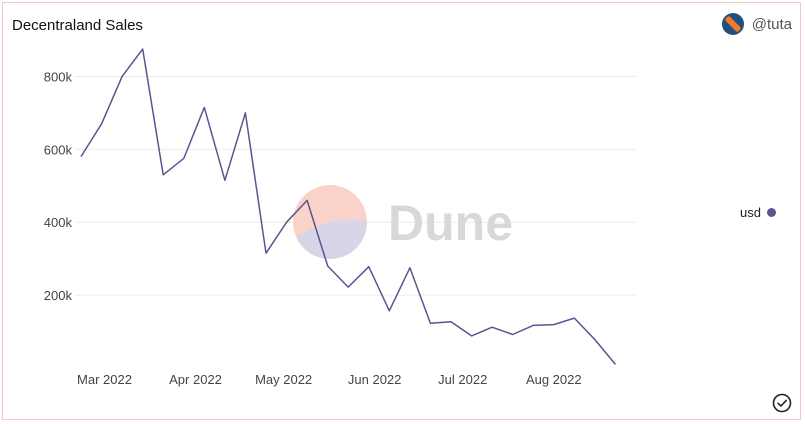 The width and height of the screenshot is (805, 424). What do you see at coordinates (104, 379) in the screenshot?
I see `x-tick-label: Mar 2022` at bounding box center [104, 379].